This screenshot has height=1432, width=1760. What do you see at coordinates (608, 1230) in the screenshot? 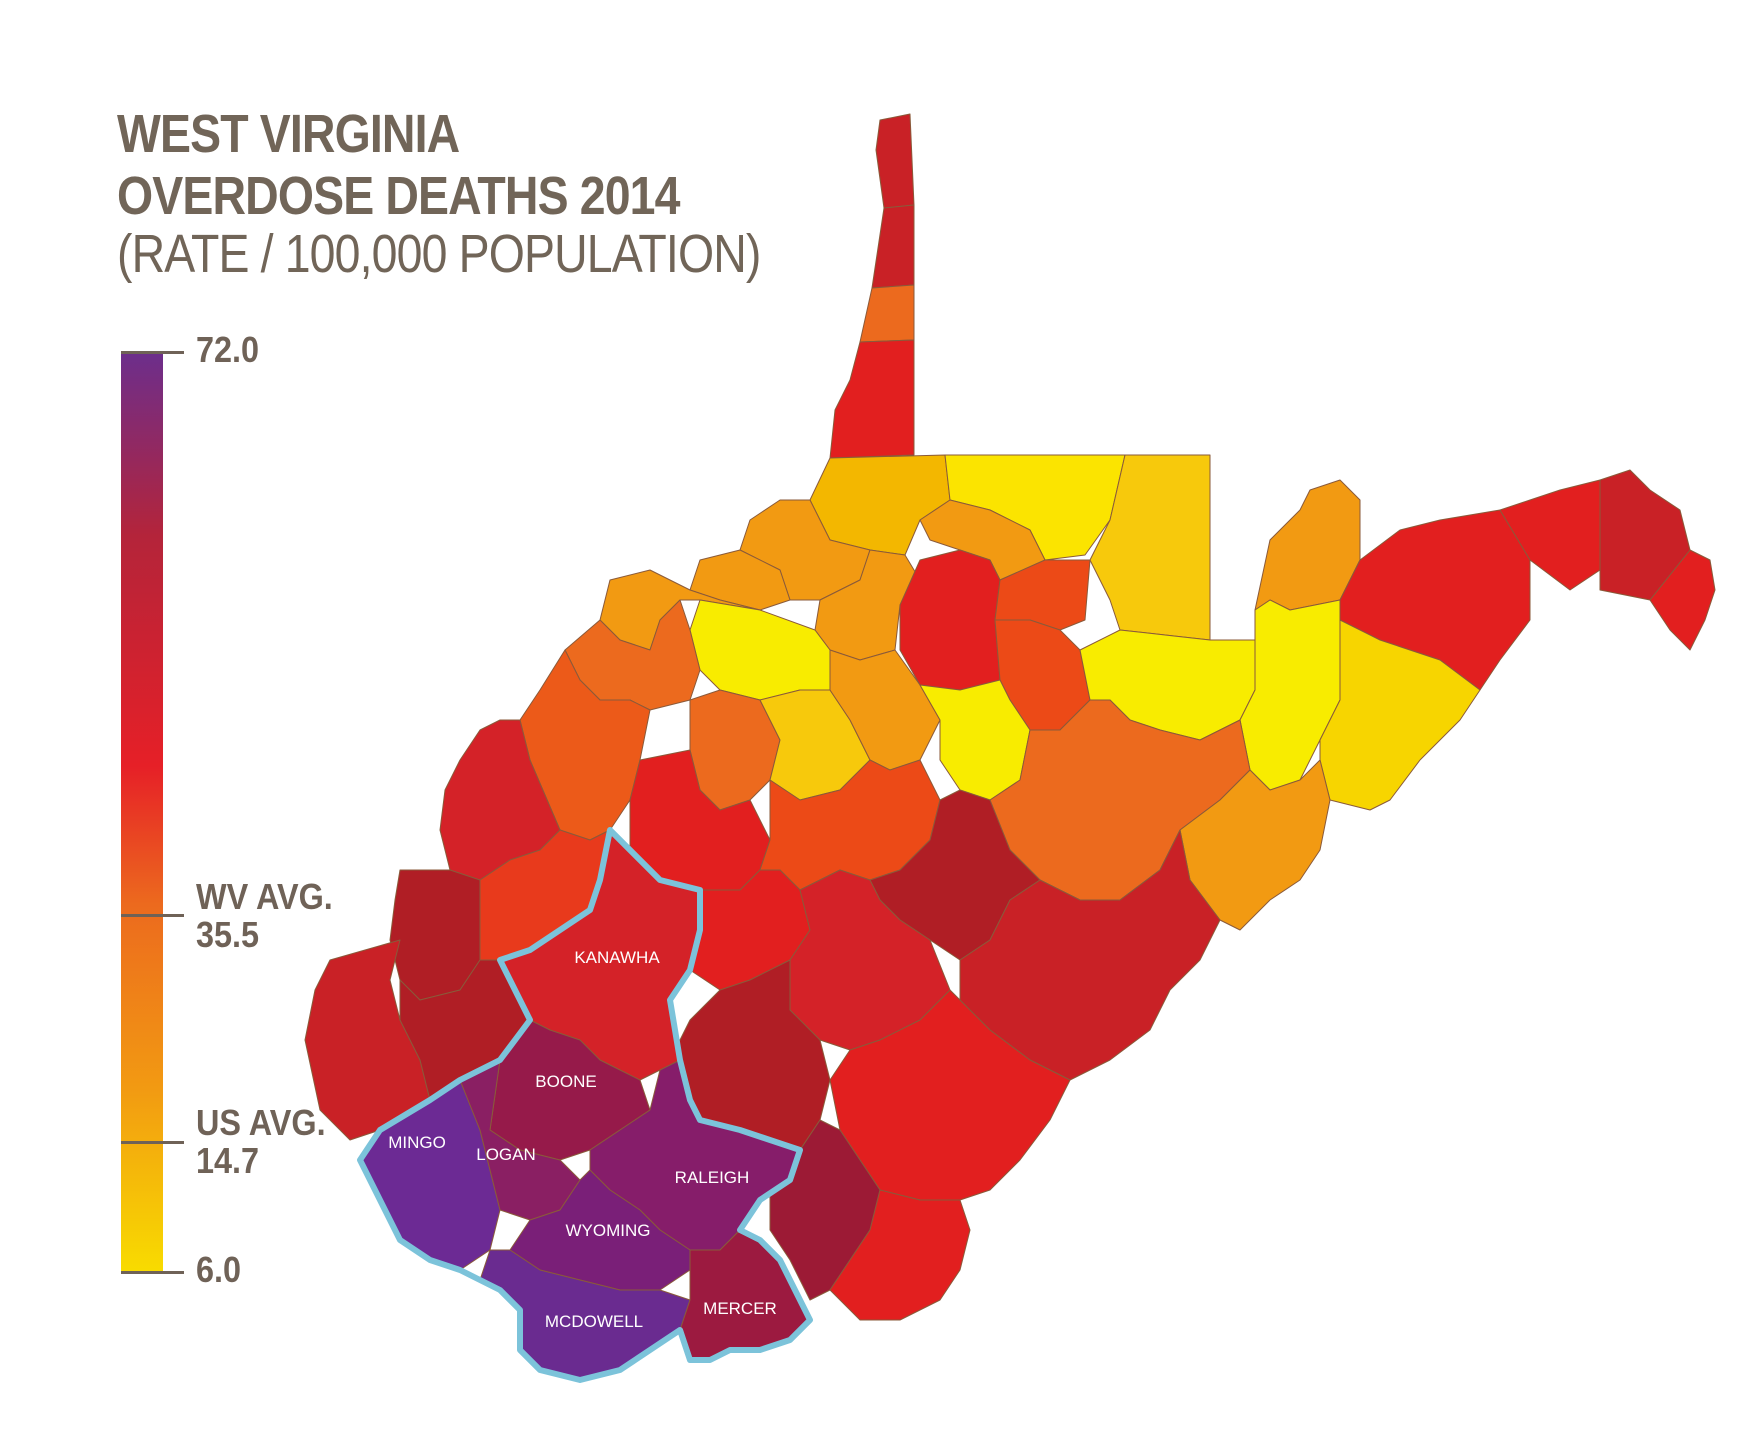
I see `label-wyoming: WYOMING` at bounding box center [608, 1230].